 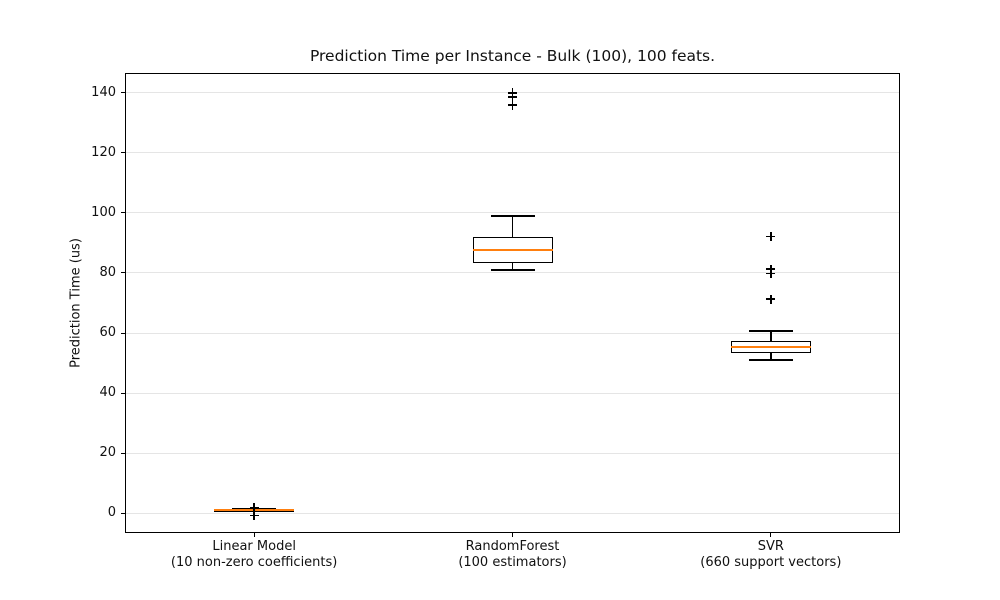 What do you see at coordinates (512, 554) in the screenshot?
I see `x-tick-label: RandomForest (100 estimators)` at bounding box center [512, 554].